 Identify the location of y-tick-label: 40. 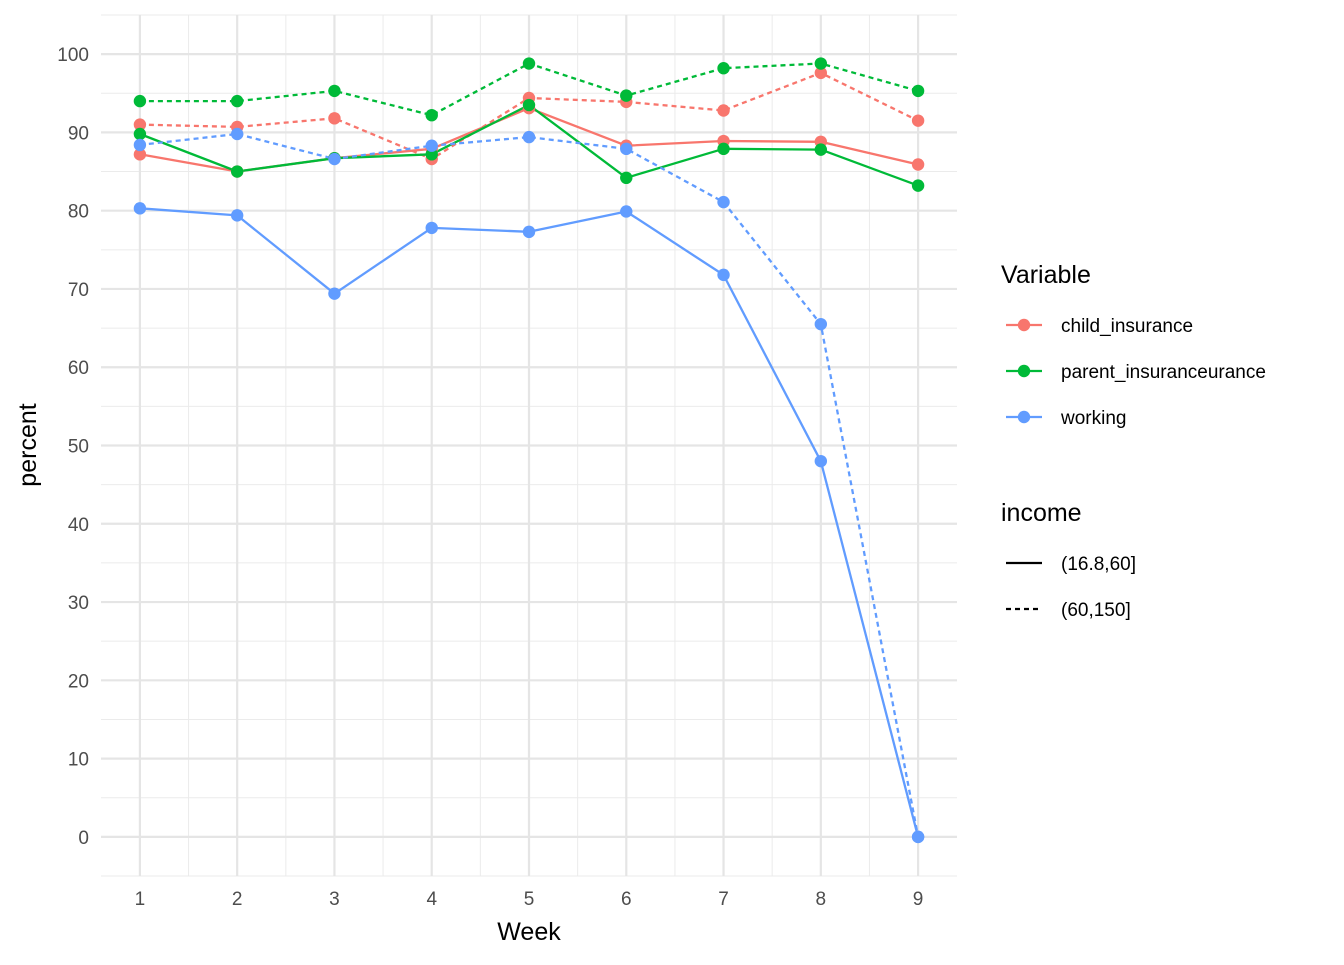
(78, 525).